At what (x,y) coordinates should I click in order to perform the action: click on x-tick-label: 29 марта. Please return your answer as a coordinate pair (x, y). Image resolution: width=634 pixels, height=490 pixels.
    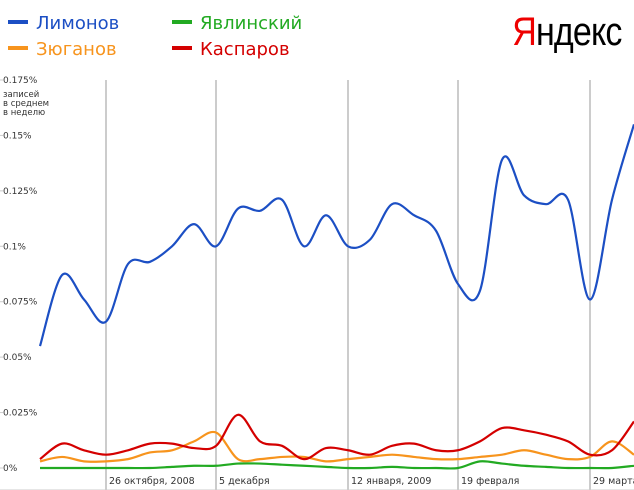
    Looking at the image, I should click on (613, 481).